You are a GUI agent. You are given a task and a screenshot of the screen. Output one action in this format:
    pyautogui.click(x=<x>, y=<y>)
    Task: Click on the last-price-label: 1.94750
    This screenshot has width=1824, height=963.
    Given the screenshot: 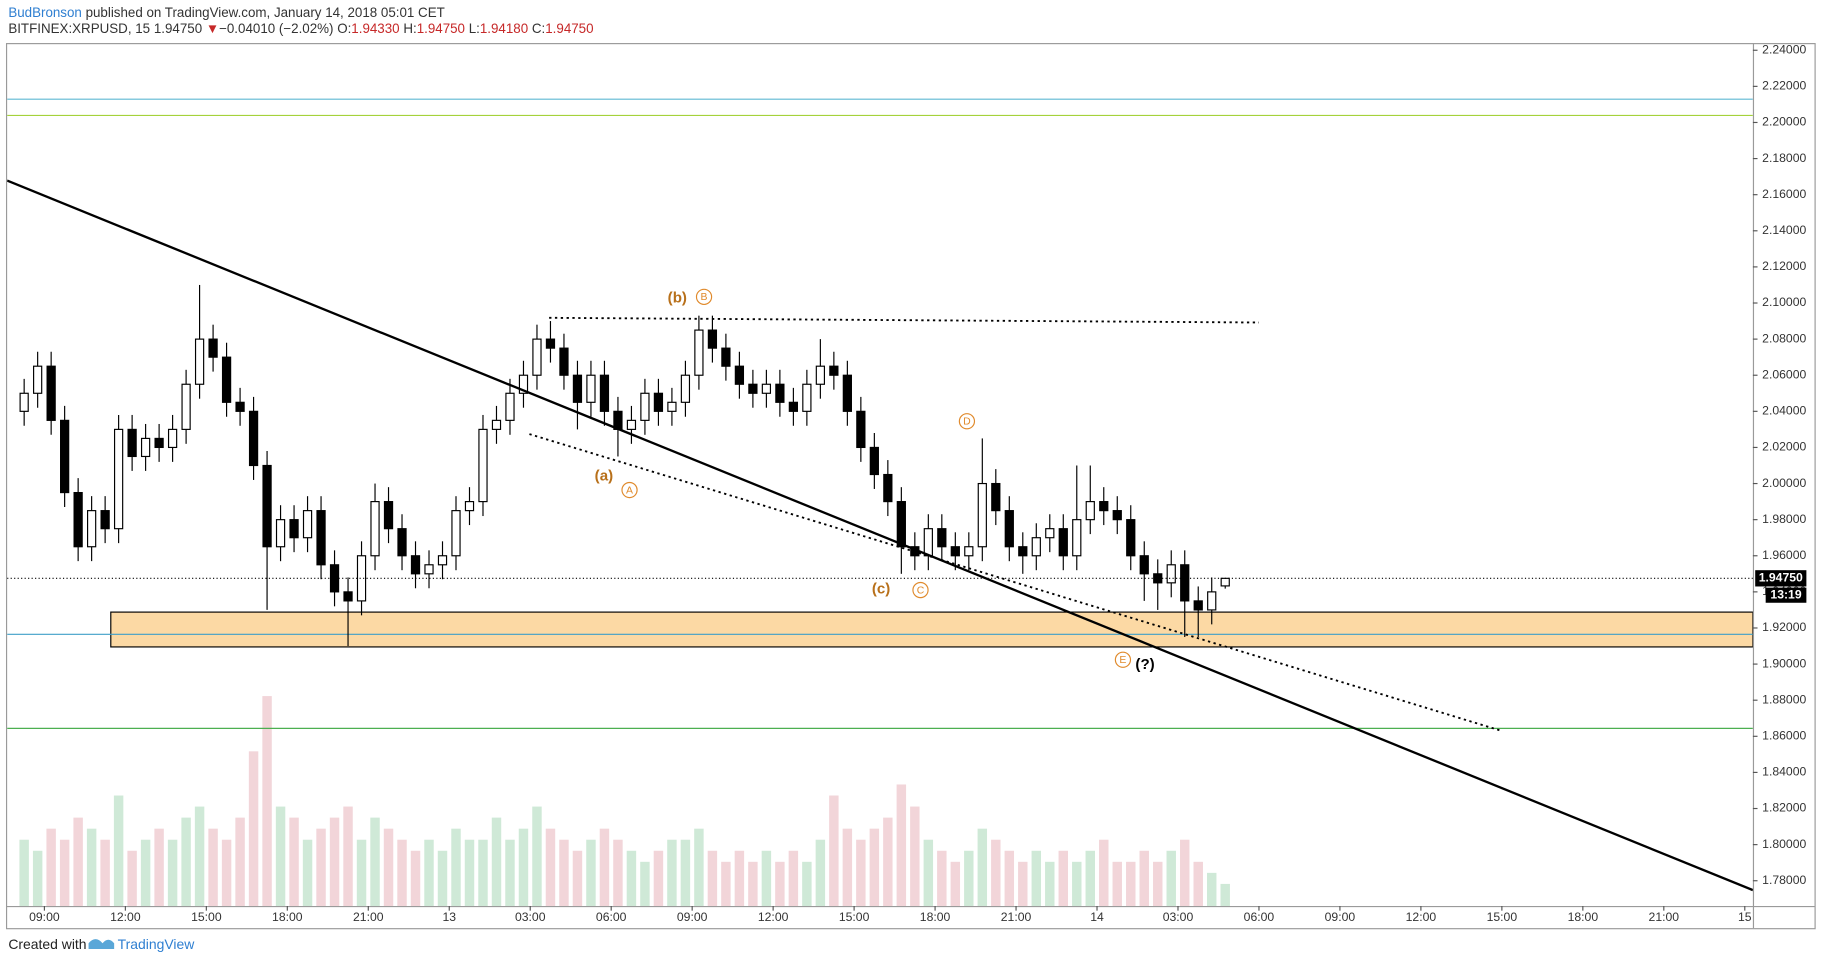 What is the action you would take?
    pyautogui.click(x=1781, y=578)
    